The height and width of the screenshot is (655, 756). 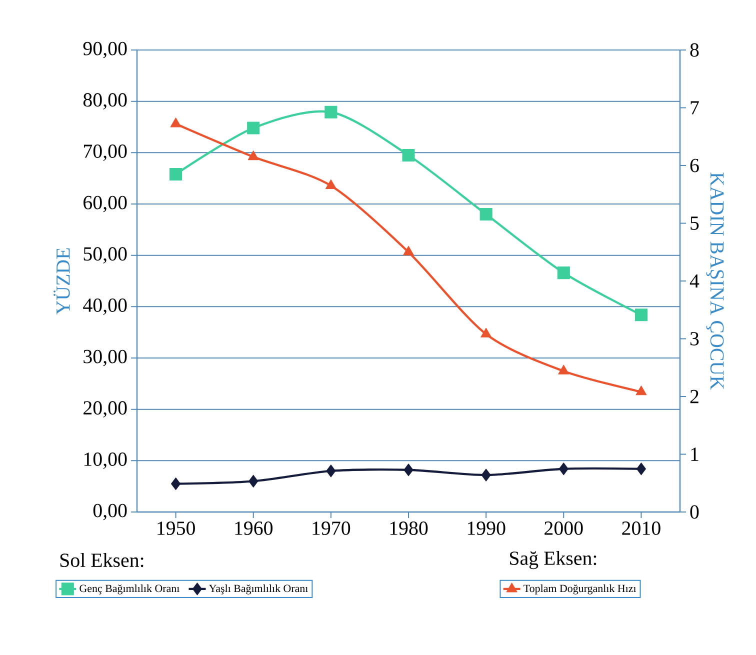 I want to click on y2-tick-label: 2, so click(x=694, y=397).